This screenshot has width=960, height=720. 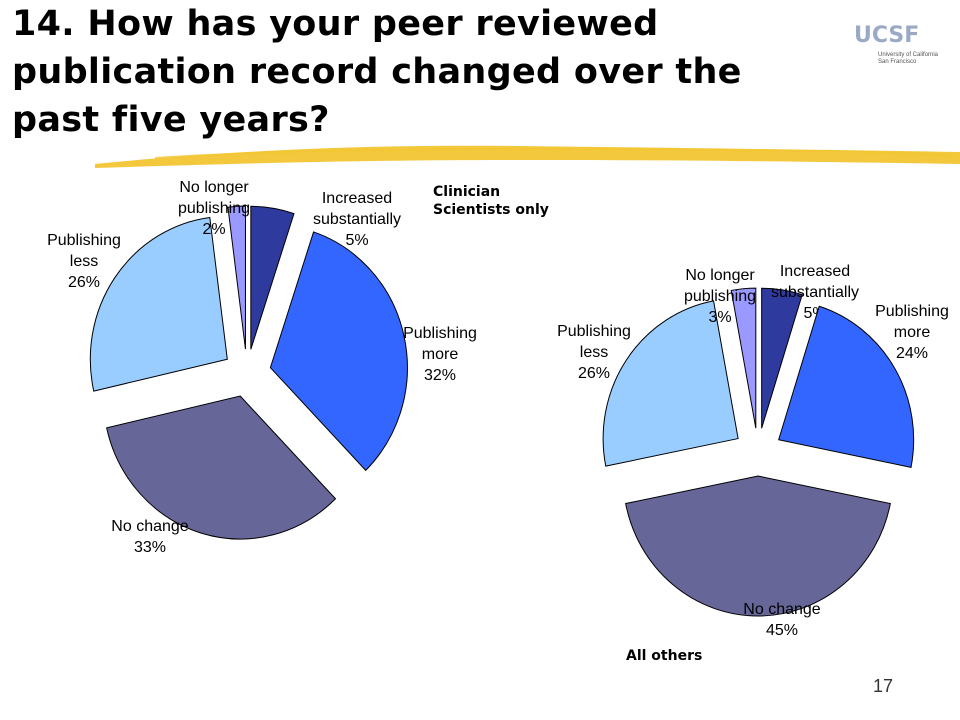 I want to click on chart-caption-2: All others, so click(x=664, y=656).